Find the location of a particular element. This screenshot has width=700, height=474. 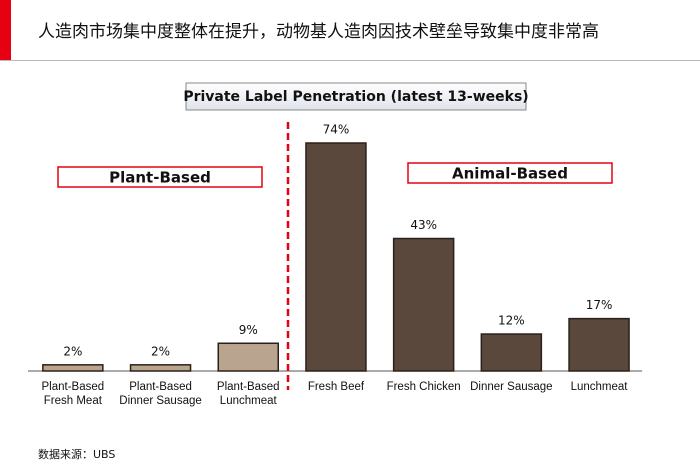

source: 数据来源：UBS is located at coordinates (76, 454).